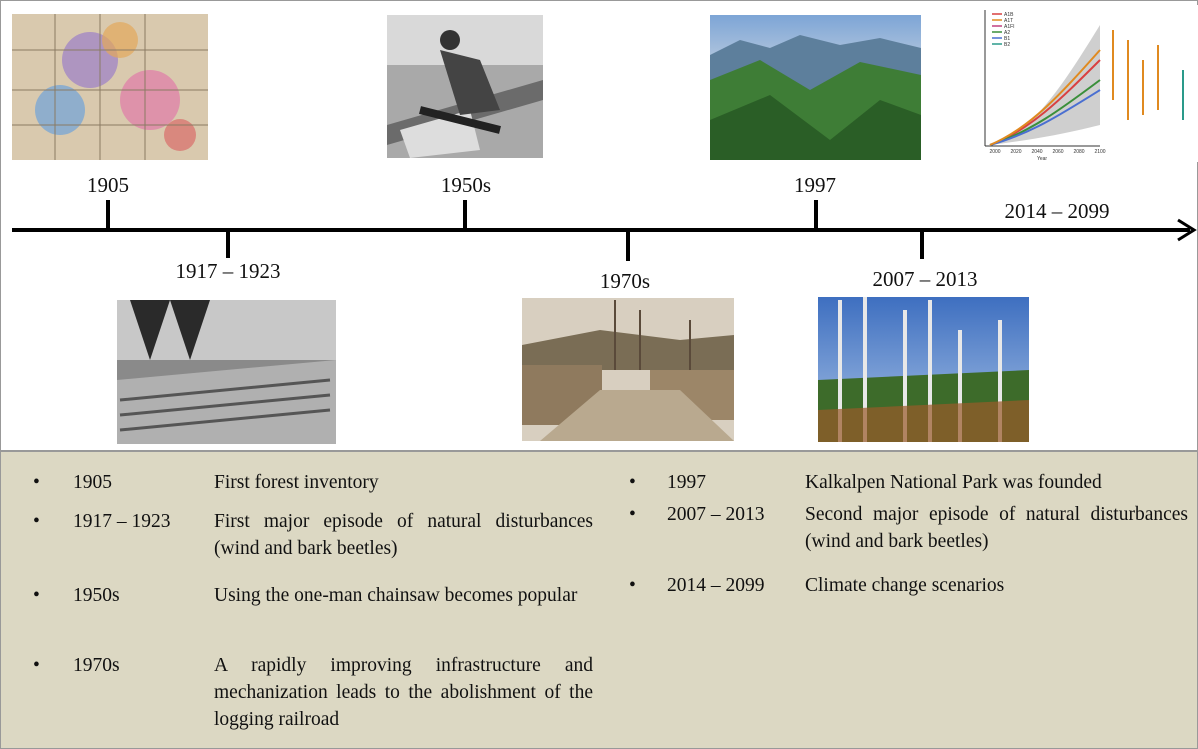  I want to click on timeline-axis, so click(604, 230).